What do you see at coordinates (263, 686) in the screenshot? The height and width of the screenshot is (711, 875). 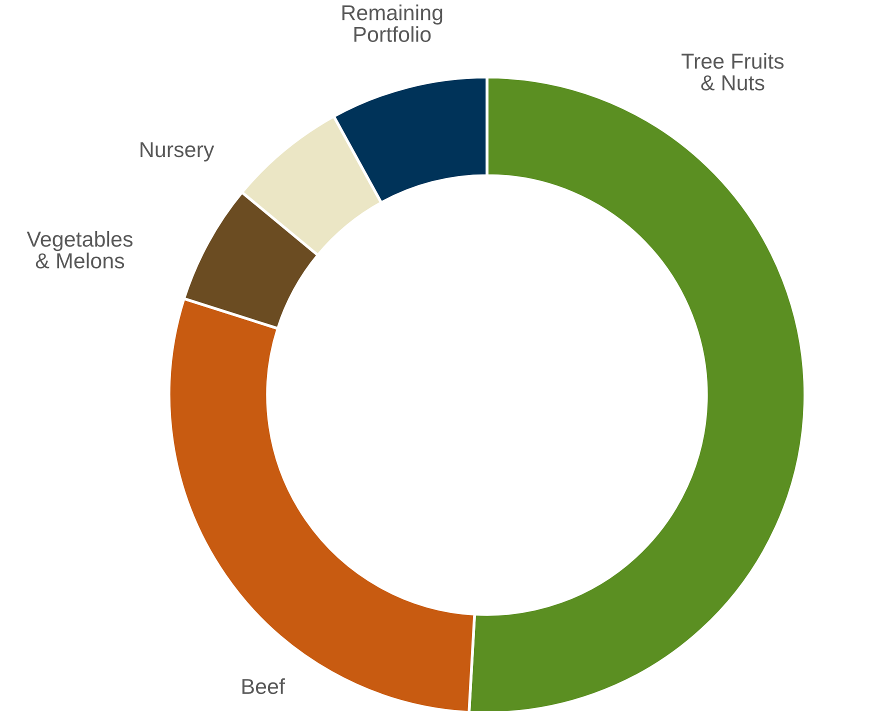 I see `slice-label: Beef` at bounding box center [263, 686].